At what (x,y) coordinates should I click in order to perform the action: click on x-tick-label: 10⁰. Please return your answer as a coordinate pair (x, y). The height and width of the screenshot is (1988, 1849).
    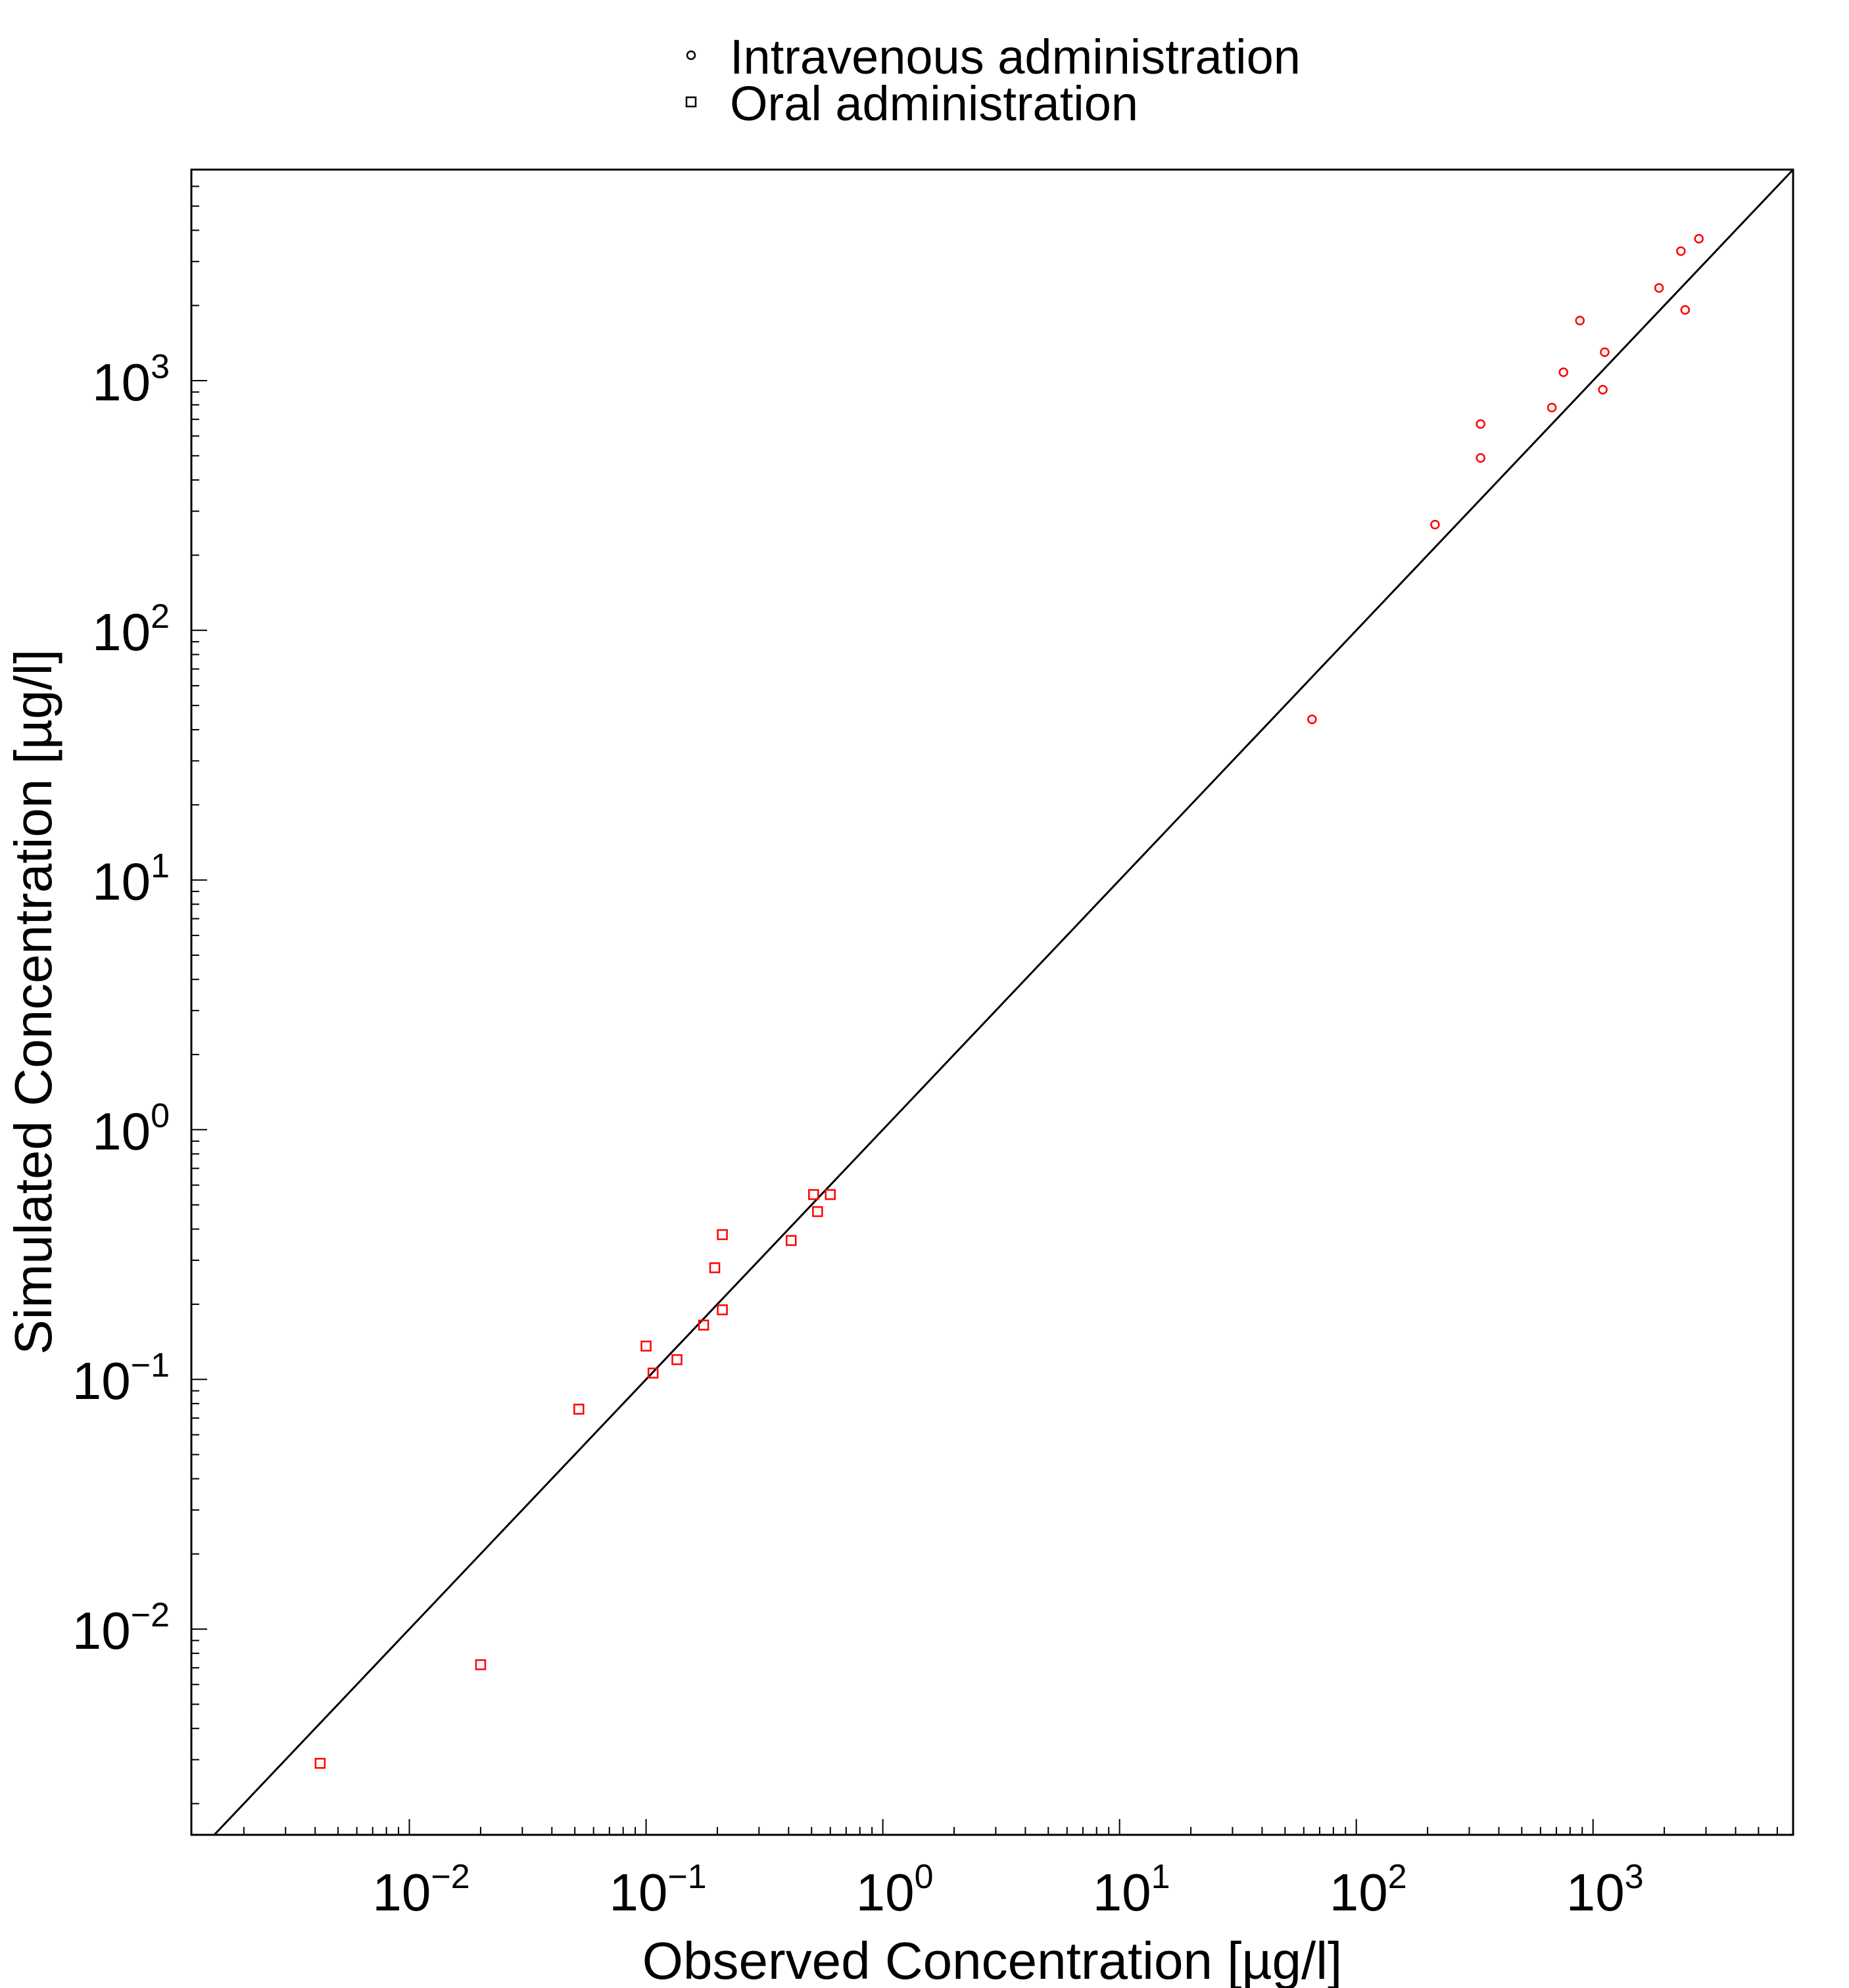
    Looking at the image, I should click on (895, 1890).